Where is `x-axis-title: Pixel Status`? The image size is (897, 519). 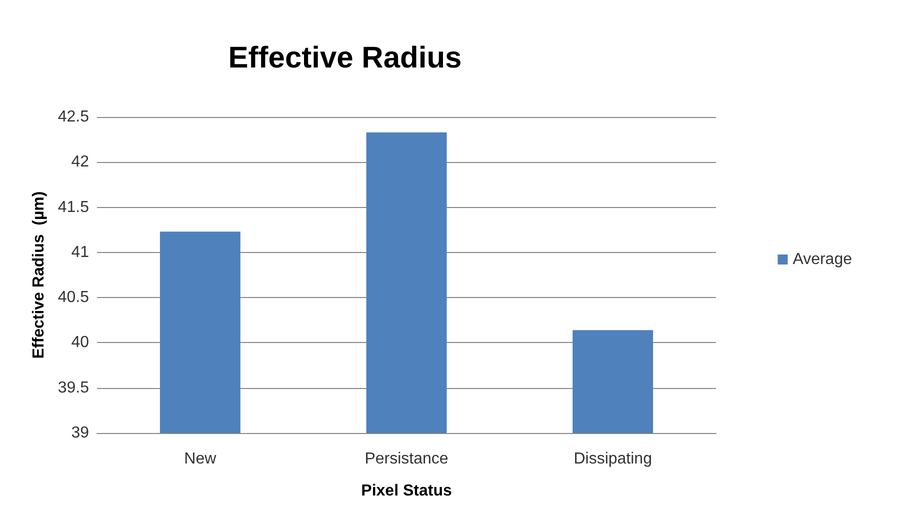
x-axis-title: Pixel Status is located at coordinates (406, 491).